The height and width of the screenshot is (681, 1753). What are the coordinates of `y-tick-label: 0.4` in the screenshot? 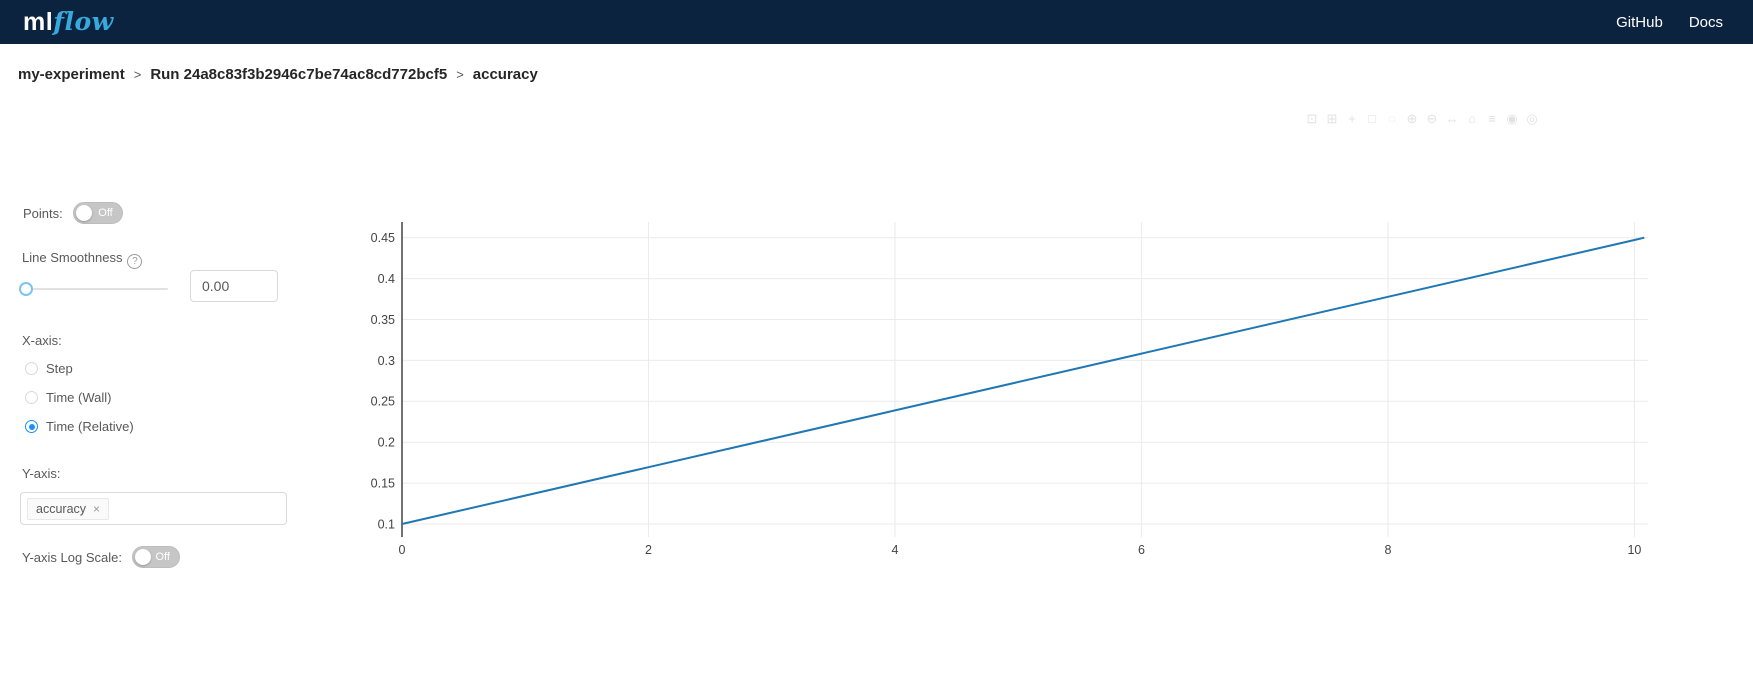 It's located at (386, 279).